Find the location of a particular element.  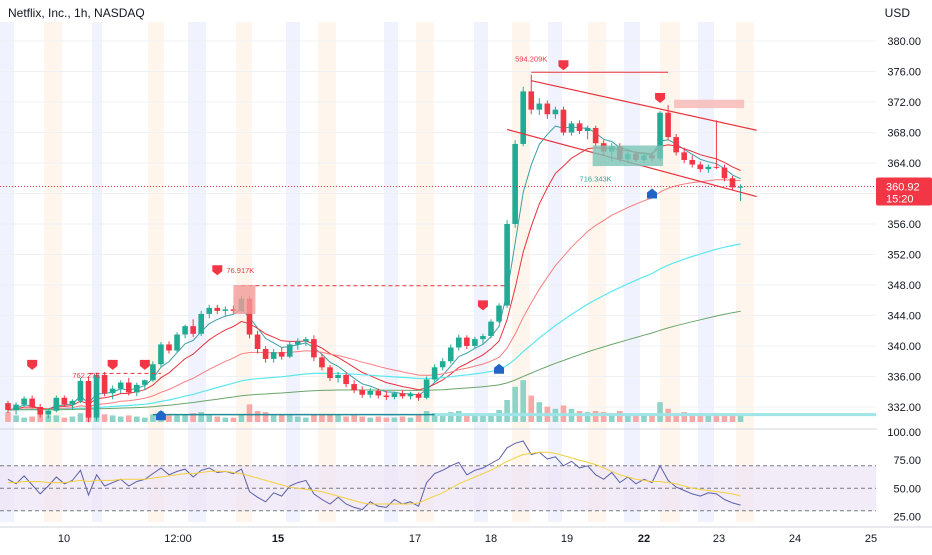

rsi-tick-label: 25.00 is located at coordinates (907, 517).